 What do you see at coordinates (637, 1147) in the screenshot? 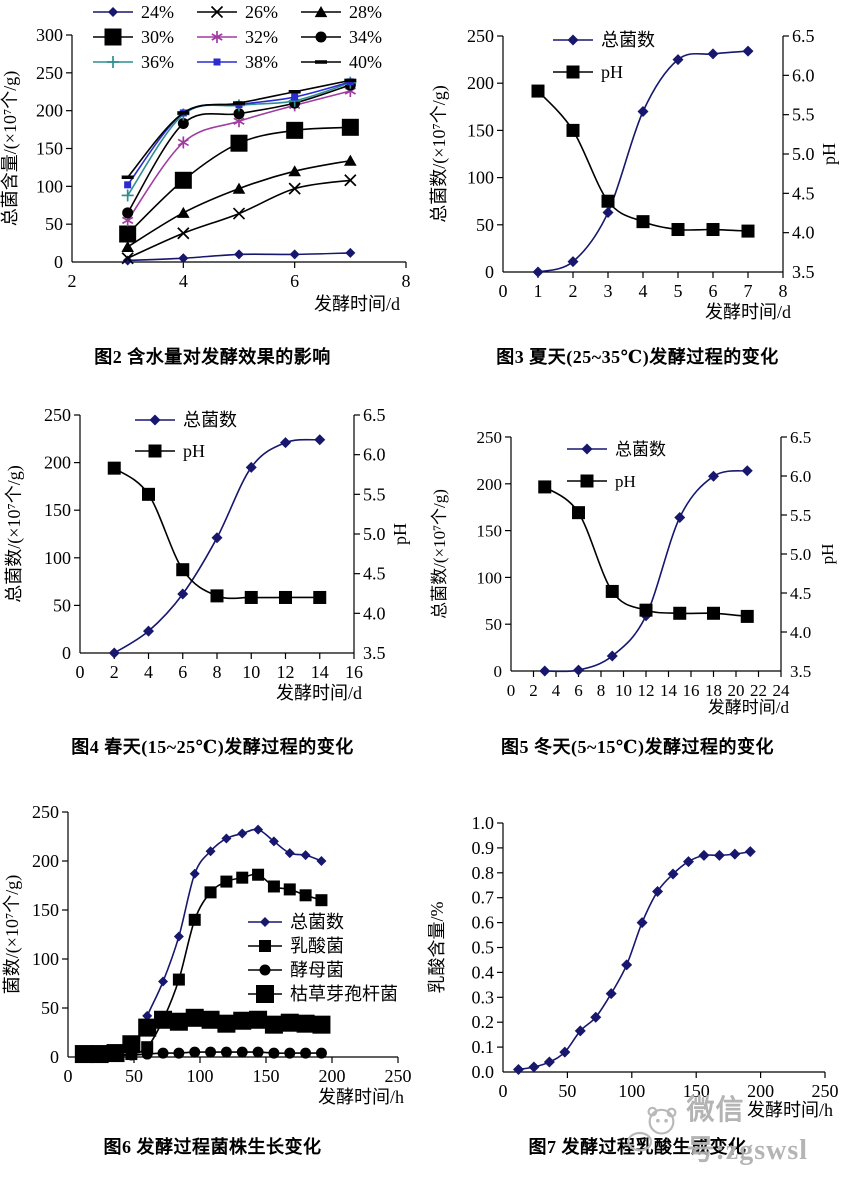
I see `fig7-caption: 图7 发酵过程乳酸生成变化` at bounding box center [637, 1147].